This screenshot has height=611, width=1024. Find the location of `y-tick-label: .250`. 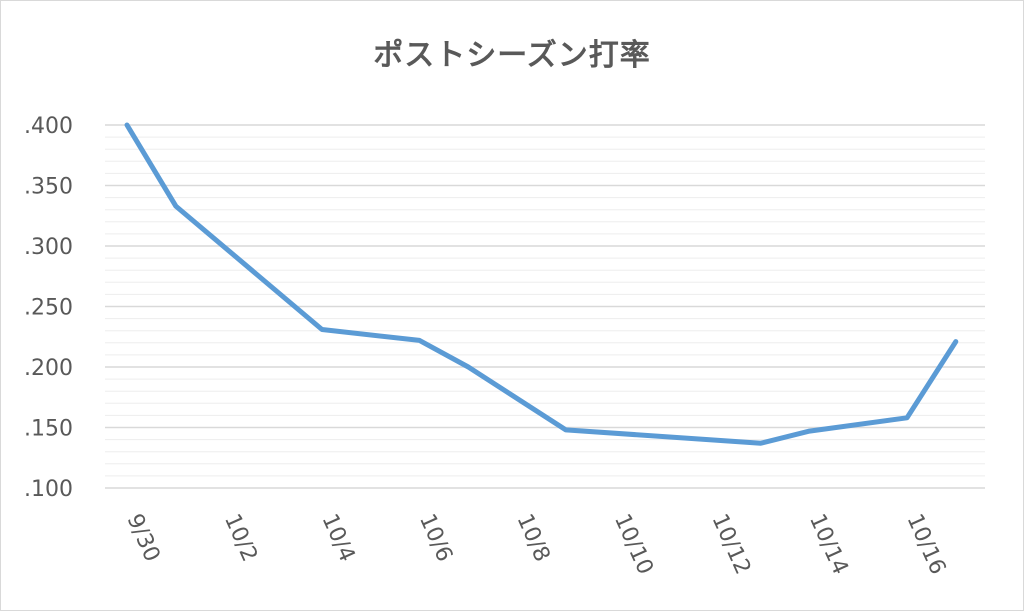

y-tick-label: .250 is located at coordinates (48, 308).